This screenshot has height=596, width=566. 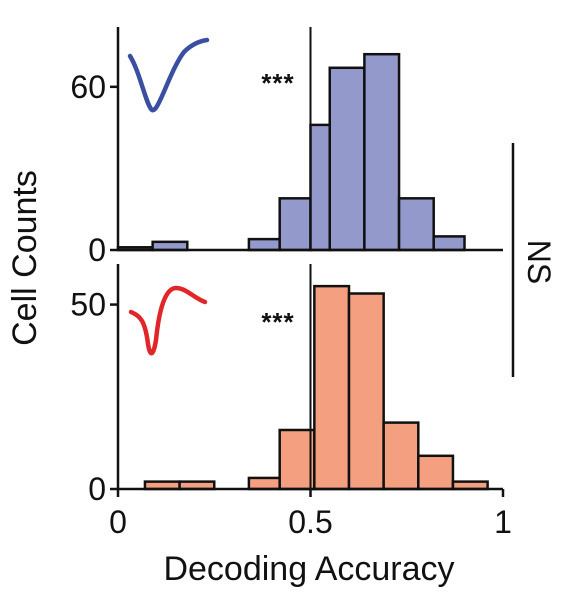 What do you see at coordinates (94, 397) in the screenshot?
I see `bottom-y-ticks: 0 50` at bounding box center [94, 397].